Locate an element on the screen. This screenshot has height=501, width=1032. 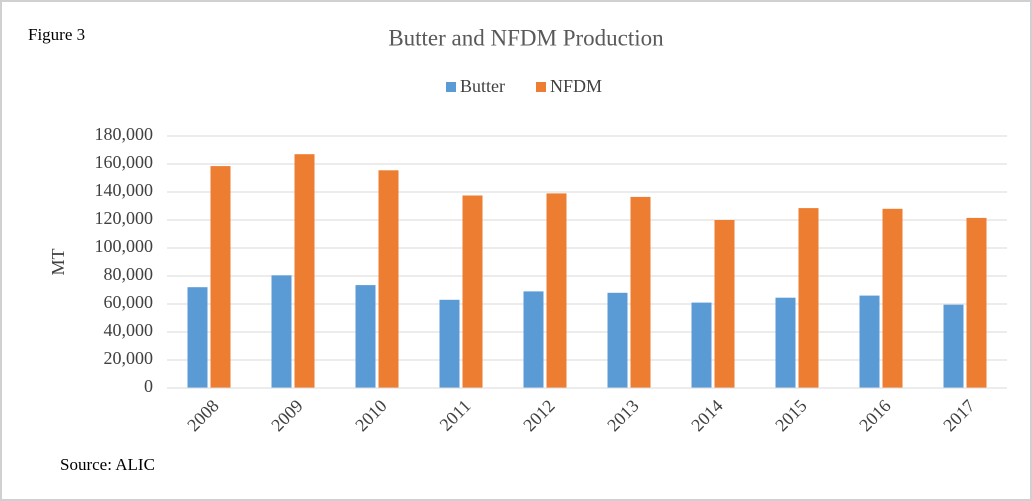
y-tick-label: 0 is located at coordinates (148, 386).